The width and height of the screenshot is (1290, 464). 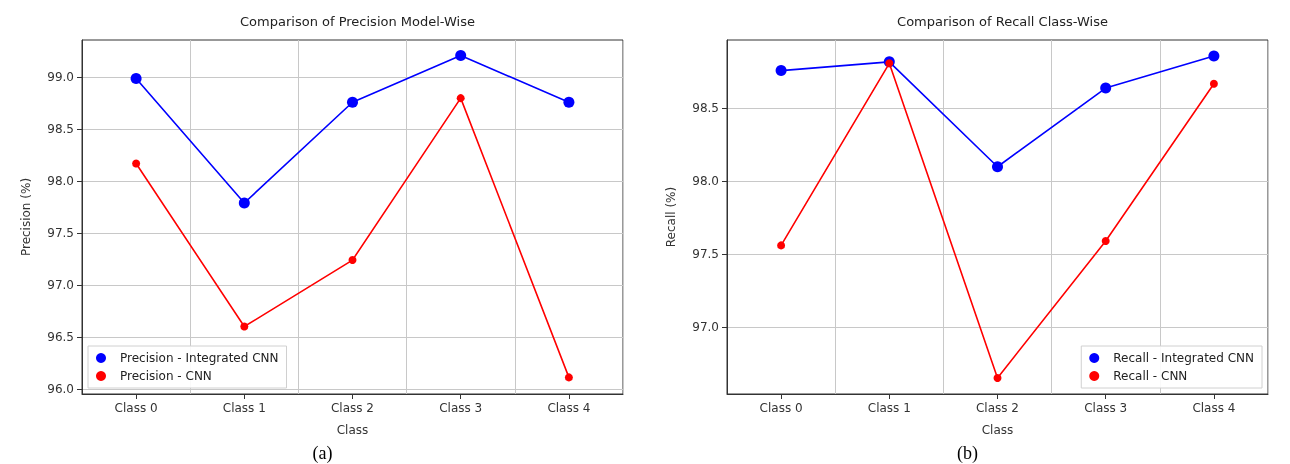 What do you see at coordinates (166, 376) in the screenshot?
I see `legend-label: Precision - CNN` at bounding box center [166, 376].